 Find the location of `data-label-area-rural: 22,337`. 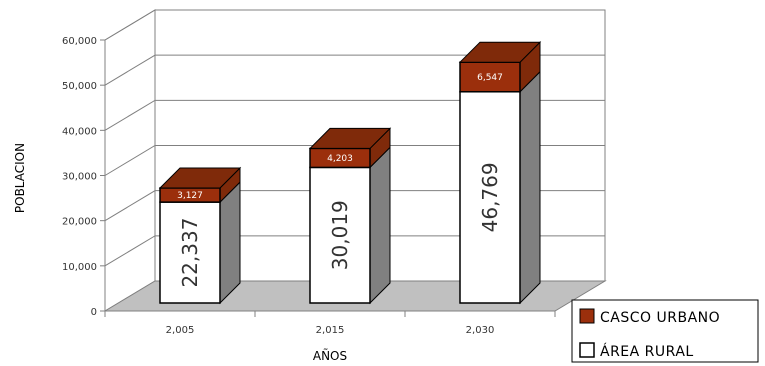

data-label-area-rural: 22,337 is located at coordinates (190, 253).